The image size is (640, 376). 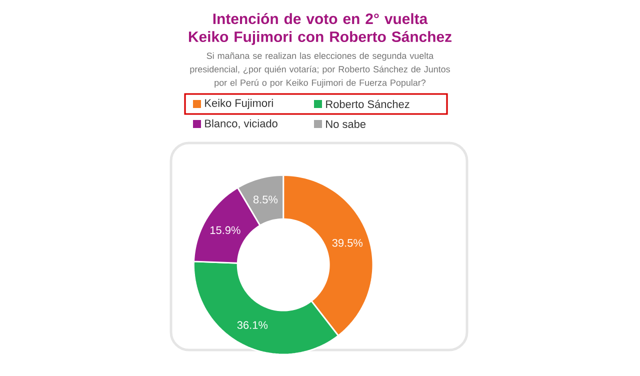 What do you see at coordinates (320, 29) in the screenshot?
I see `chart-title: Intención de voto en 2° vuelta Keiko Fujimori con Roberto Sánchez` at bounding box center [320, 29].